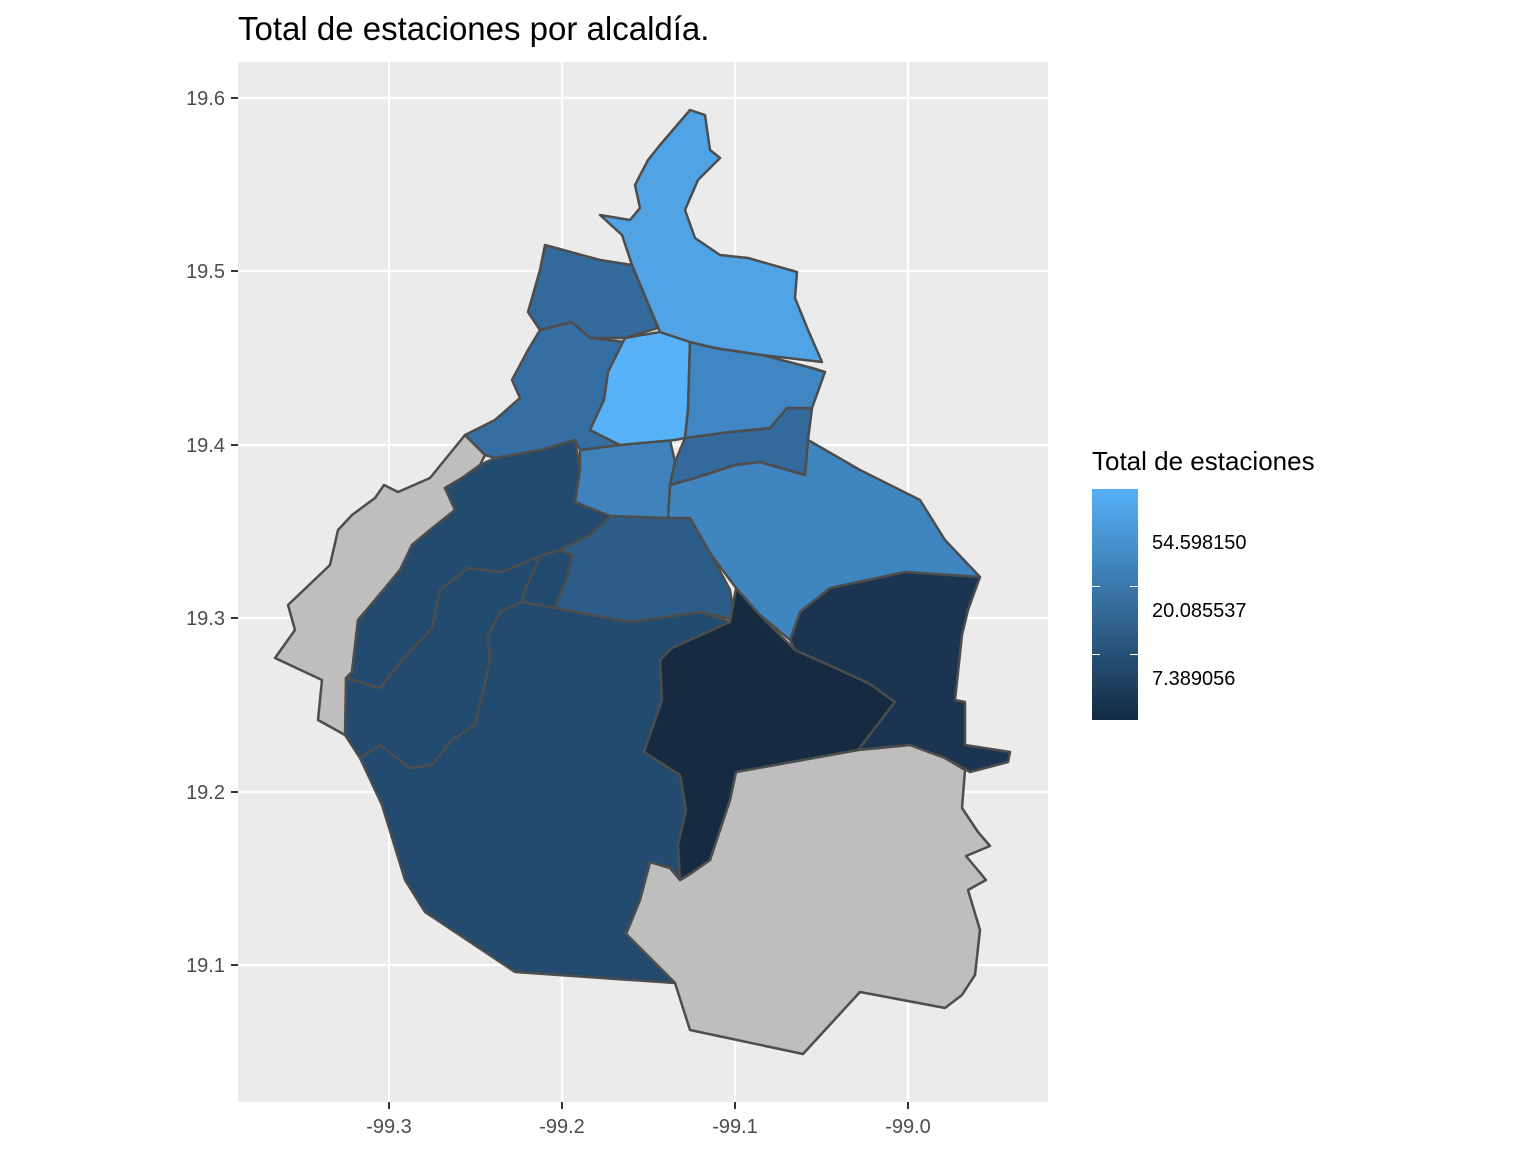  Describe the element at coordinates (908, 1127) in the screenshot. I see `x-tick-label: -99.0` at that location.